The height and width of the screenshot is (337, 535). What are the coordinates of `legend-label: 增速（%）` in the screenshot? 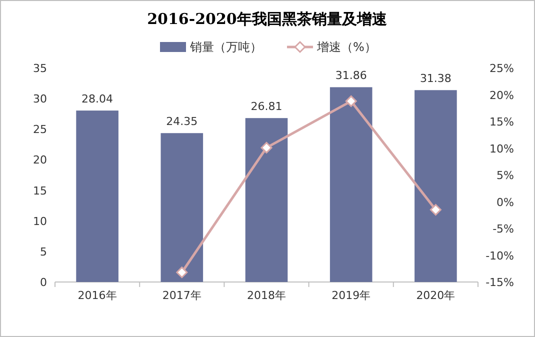 It's located at (346, 47).